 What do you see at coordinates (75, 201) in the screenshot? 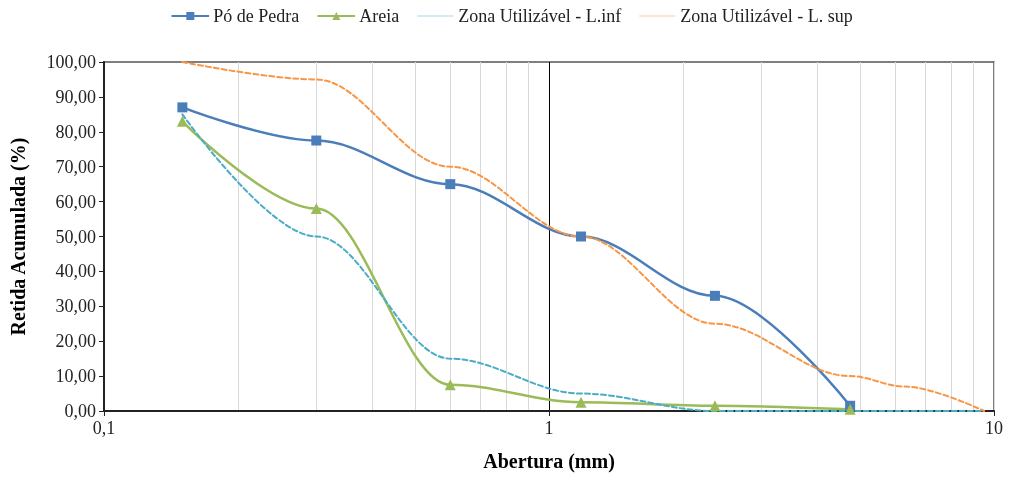
I see `y-tick-label: 60,00` at bounding box center [75, 201].